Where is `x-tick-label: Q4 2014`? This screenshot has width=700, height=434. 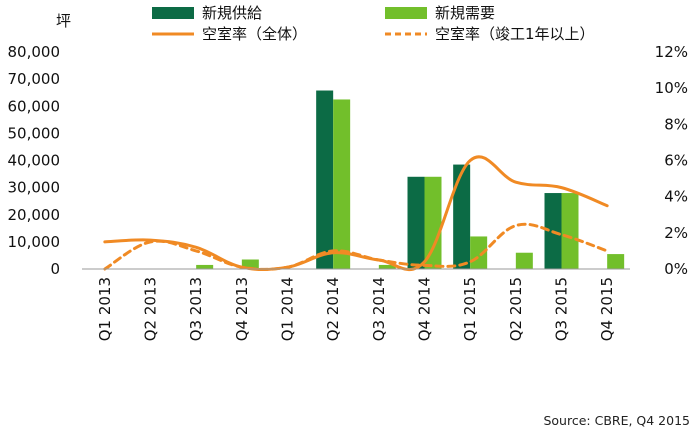 x-tick-label: Q4 2014 is located at coordinates (425, 309).